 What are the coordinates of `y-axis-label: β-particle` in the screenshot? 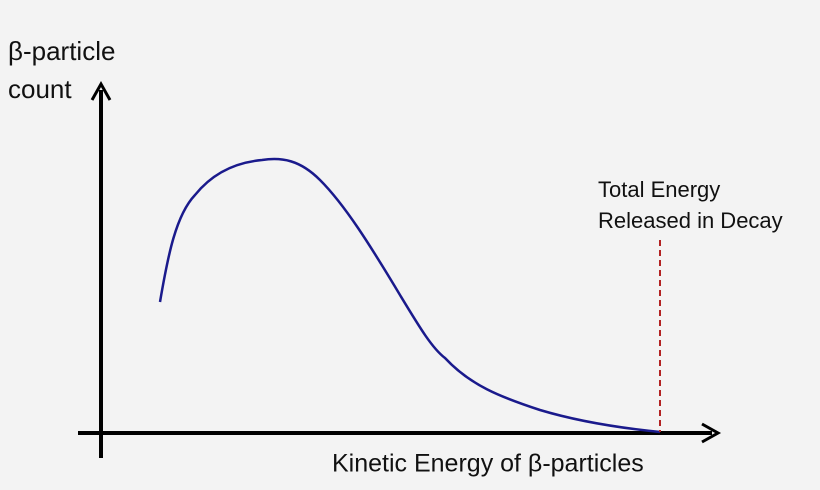 It's located at (61, 51).